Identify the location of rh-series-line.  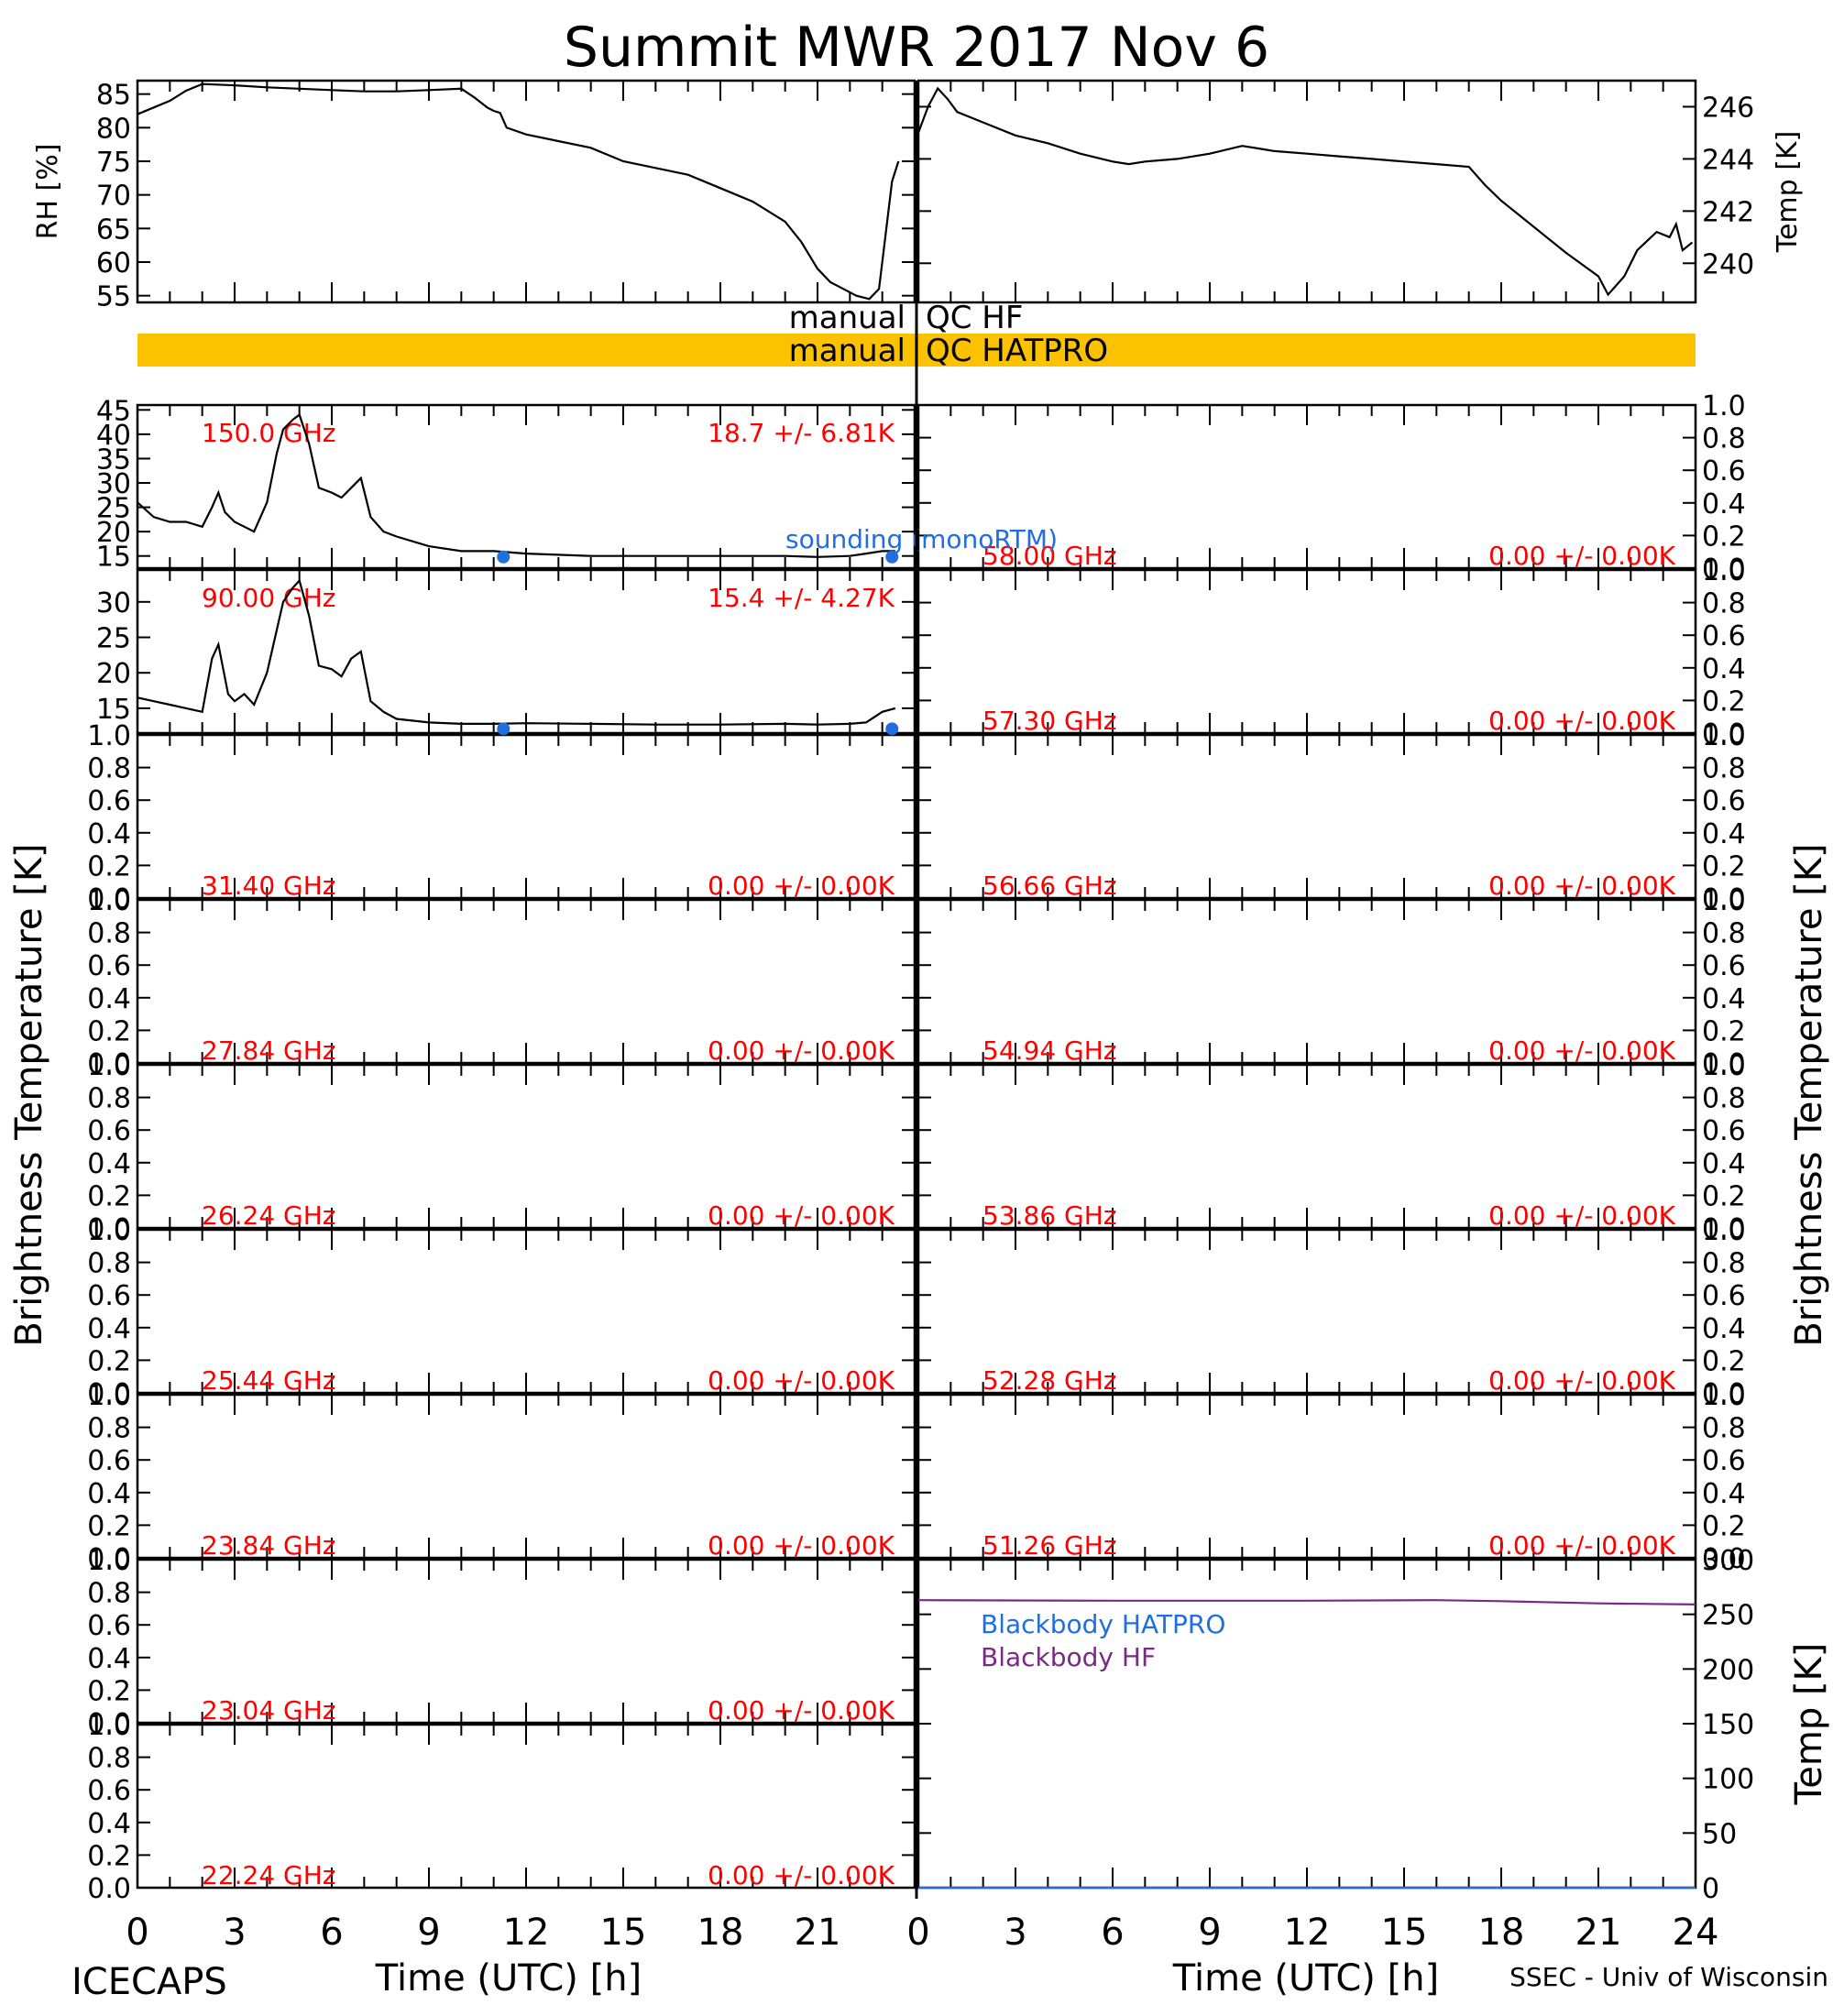
(518, 191).